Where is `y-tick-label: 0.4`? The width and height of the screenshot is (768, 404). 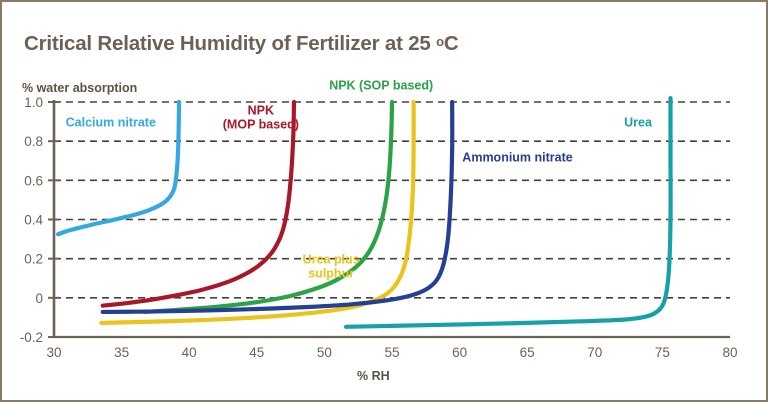 y-tick-label: 0.4 is located at coordinates (33, 220).